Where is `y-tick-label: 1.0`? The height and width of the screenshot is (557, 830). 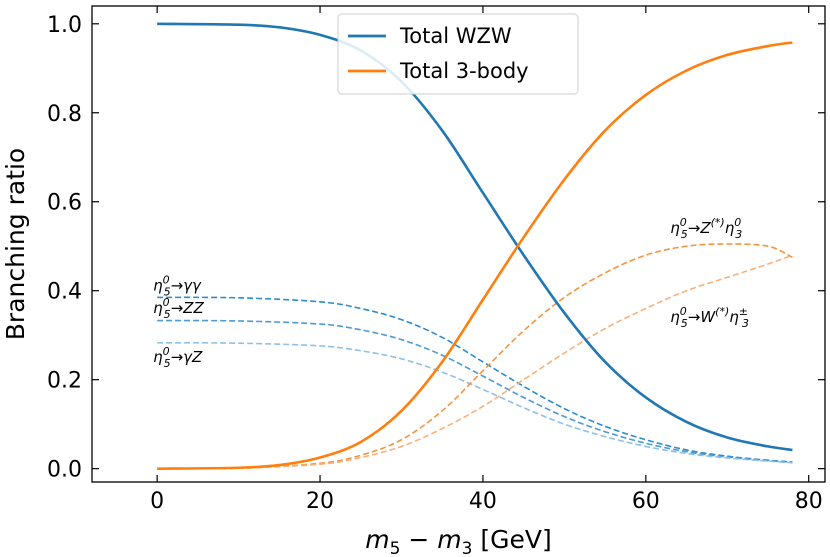 y-tick-label: 1.0 is located at coordinates (64, 25).